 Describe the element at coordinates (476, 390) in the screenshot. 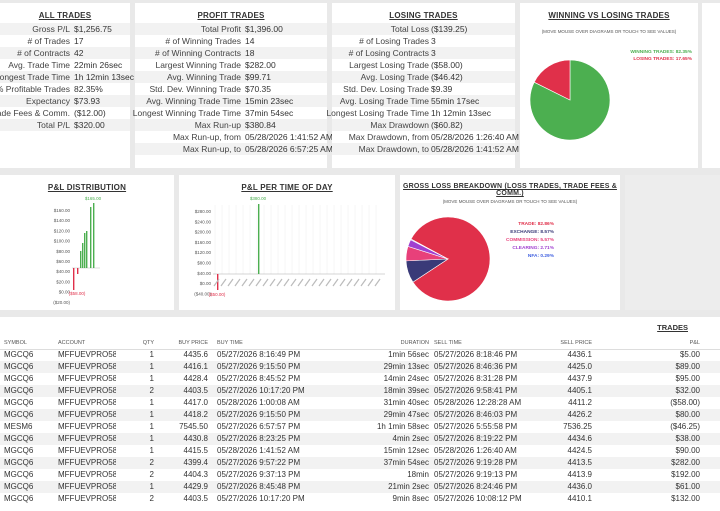

I see `table-cell: 05/27/2026 9:58:41 PM` at that location.